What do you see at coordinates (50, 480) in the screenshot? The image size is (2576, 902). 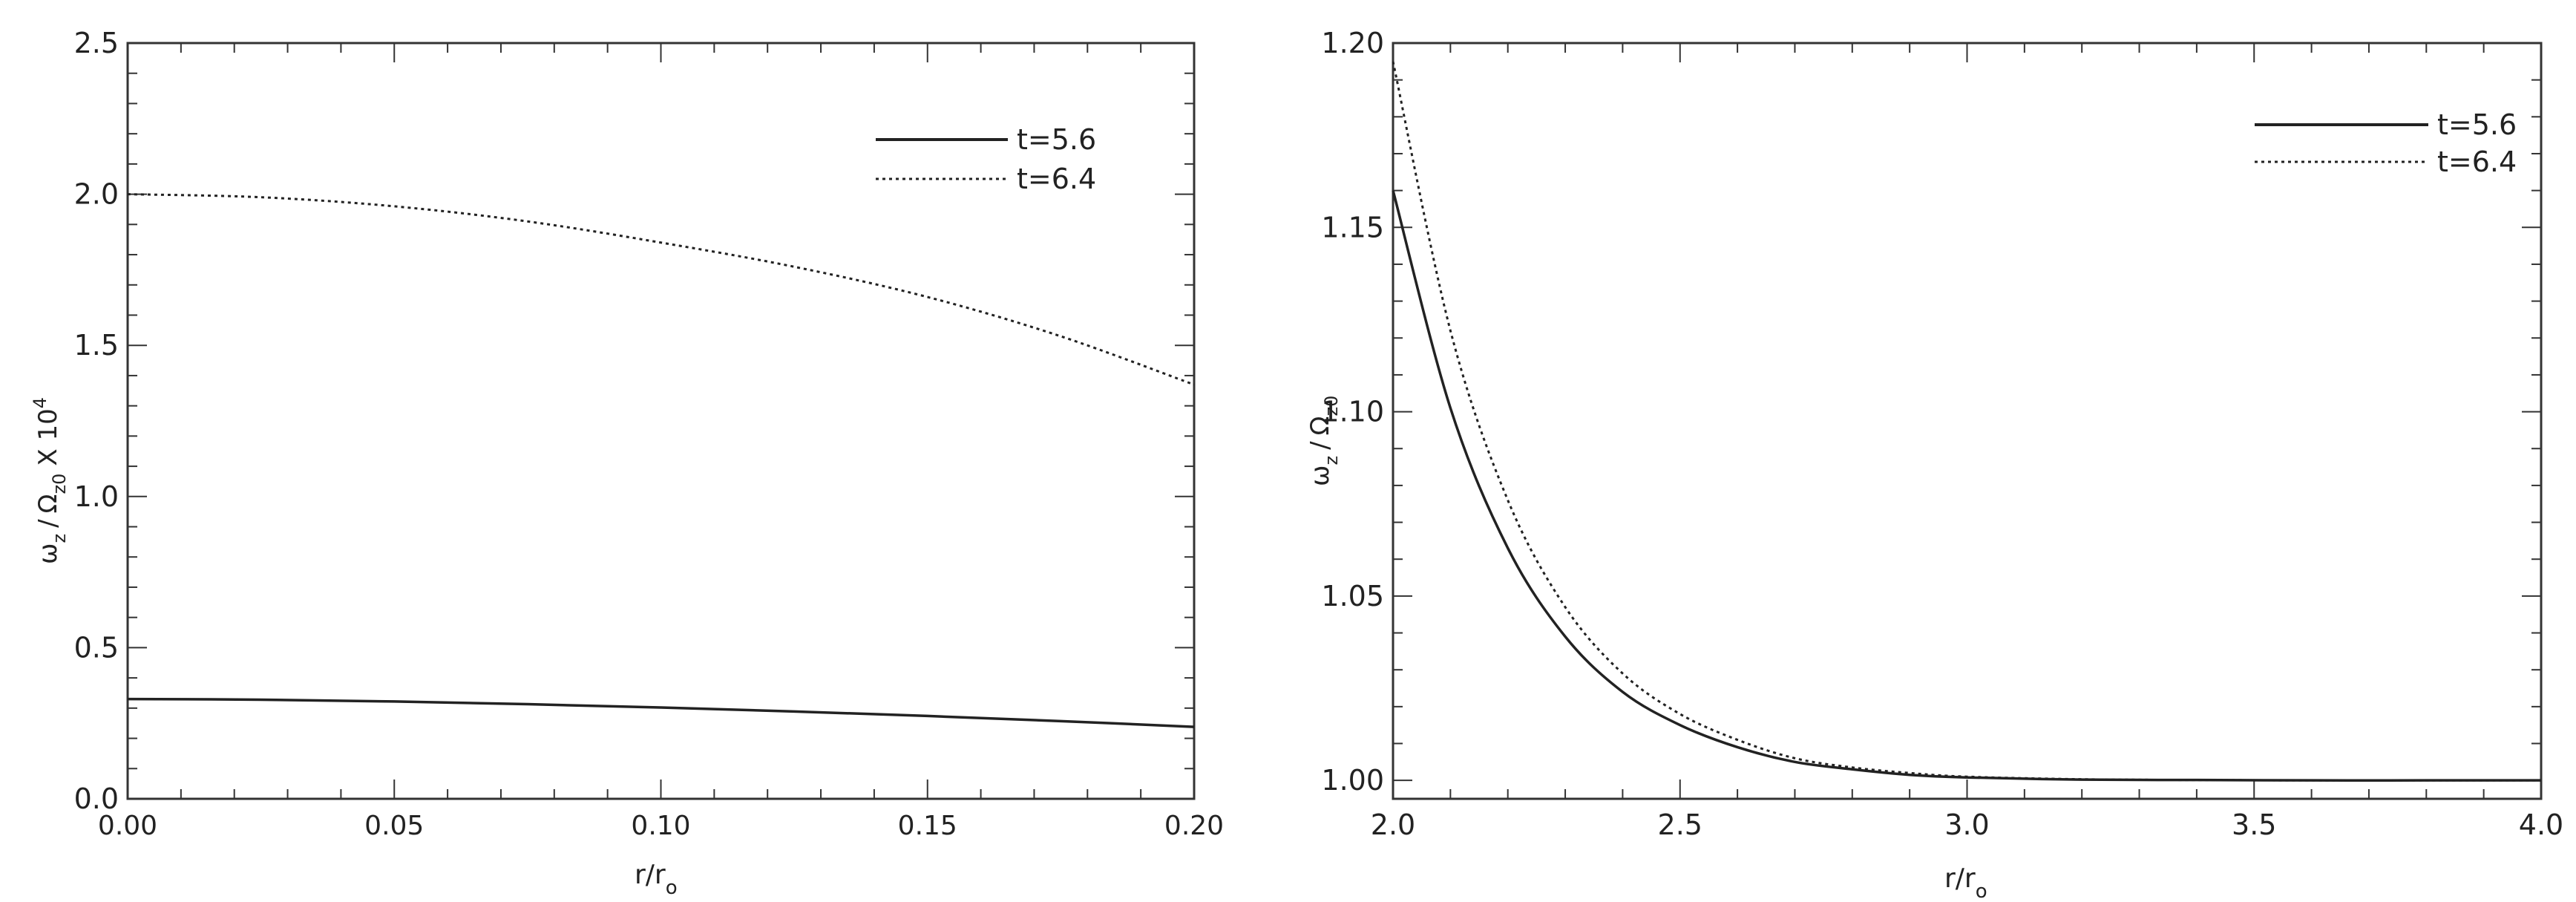 I see `y-axis-label-left: ωz/Ωz0X 104` at bounding box center [50, 480].